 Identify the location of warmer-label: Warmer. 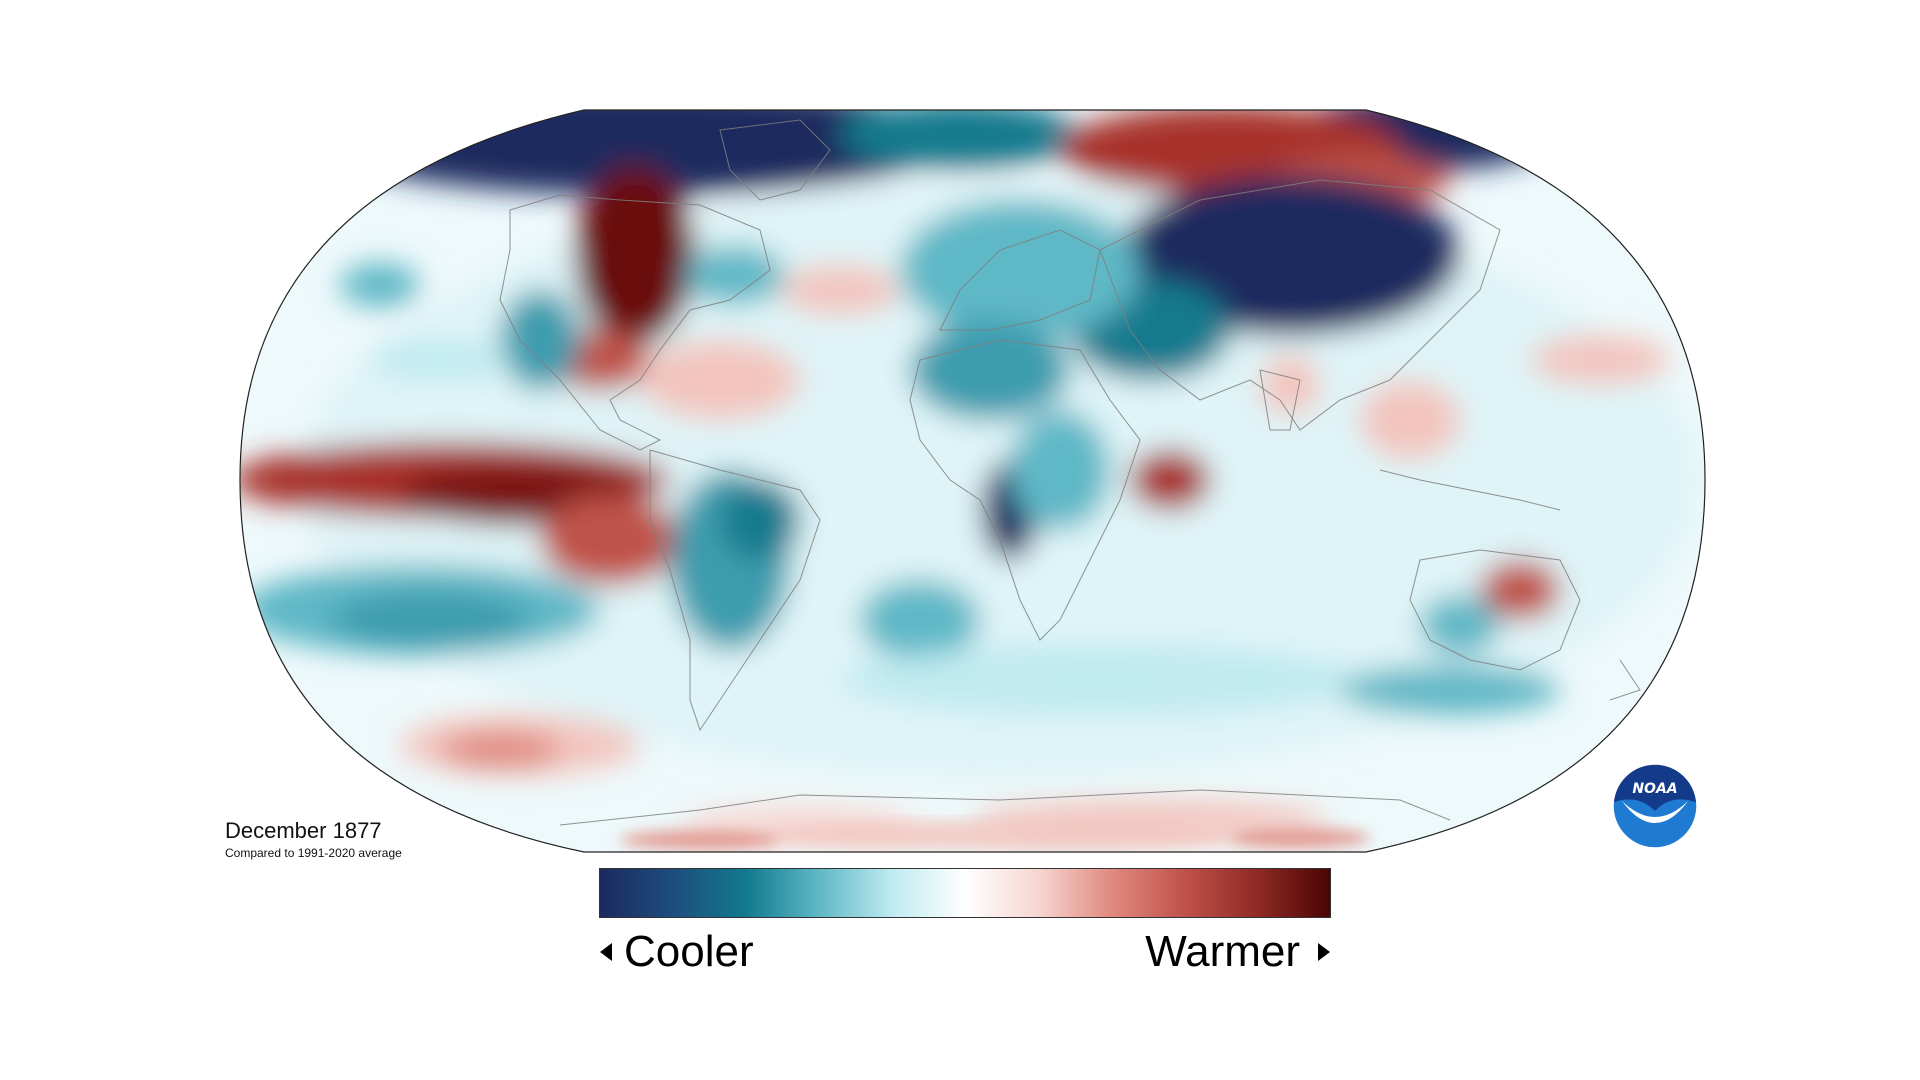
(1222, 951).